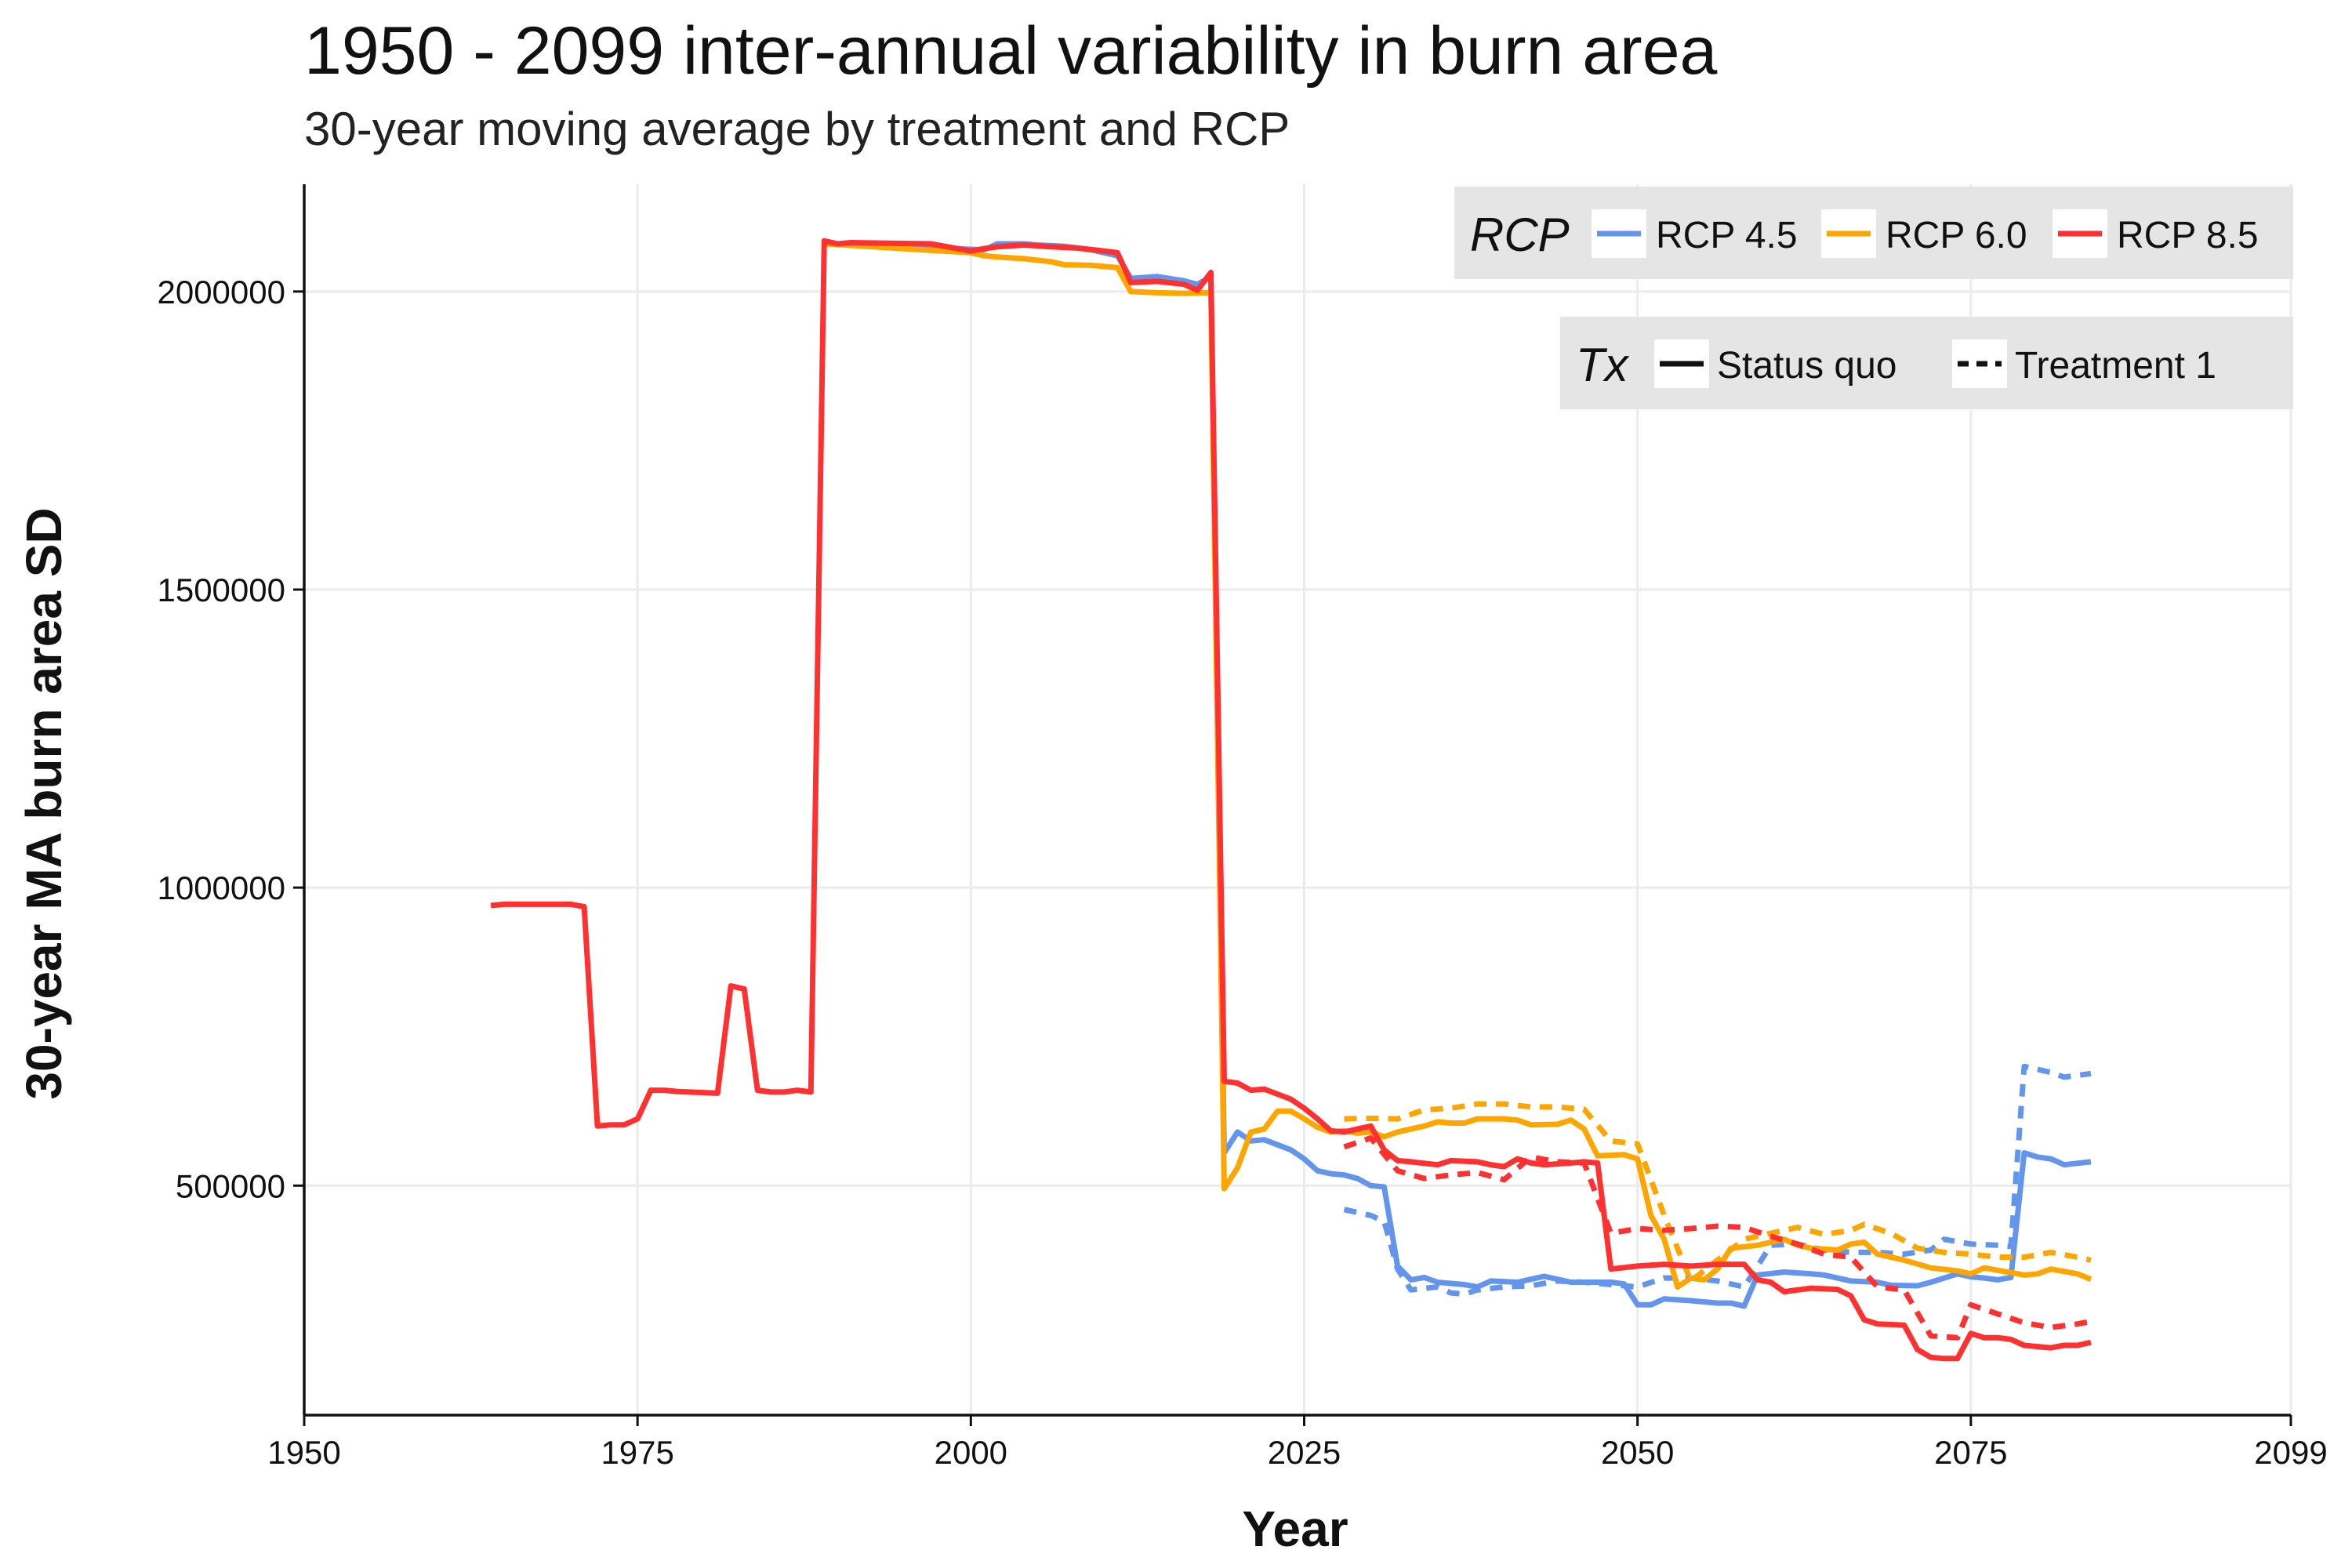 The height and width of the screenshot is (1568, 2352). What do you see at coordinates (1956, 235) in the screenshot?
I see `legend-label-rcp60: RCP 6.0` at bounding box center [1956, 235].